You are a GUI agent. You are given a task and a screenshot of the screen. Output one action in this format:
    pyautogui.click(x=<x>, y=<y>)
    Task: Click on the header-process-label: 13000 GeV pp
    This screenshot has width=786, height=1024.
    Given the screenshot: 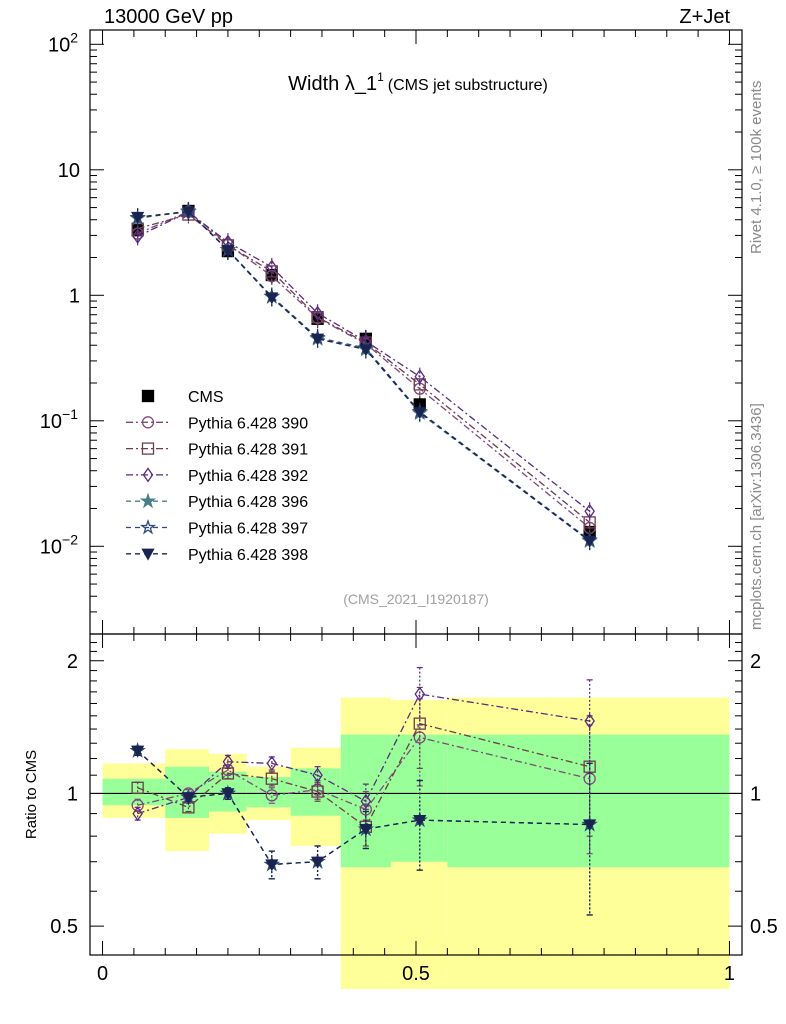 What is the action you would take?
    pyautogui.click(x=168, y=17)
    